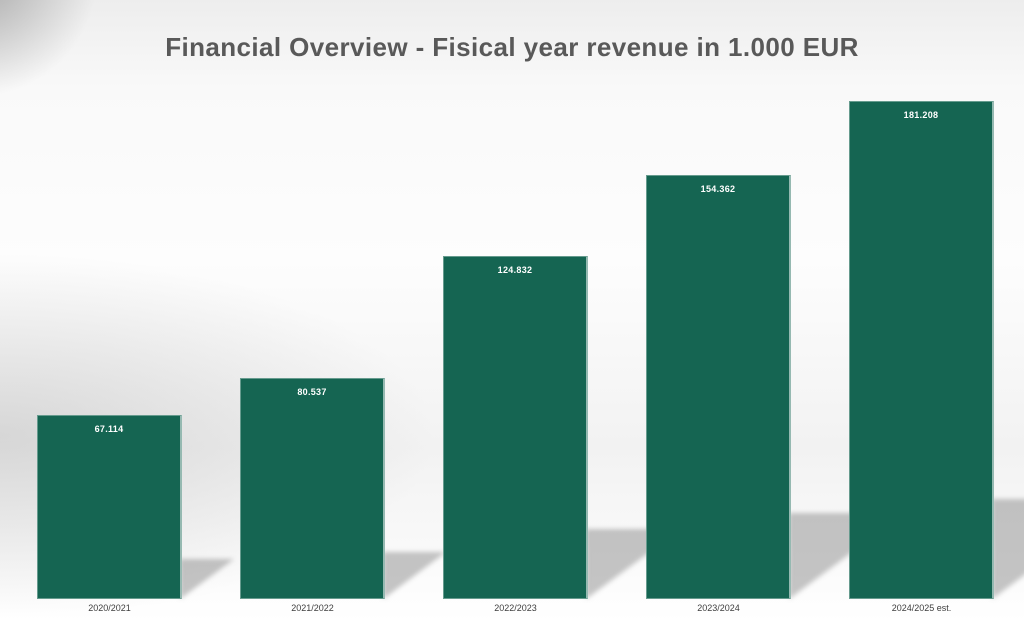 This screenshot has width=1024, height=622. What do you see at coordinates (312, 392) in the screenshot?
I see `bar-value-label: 80.537` at bounding box center [312, 392].